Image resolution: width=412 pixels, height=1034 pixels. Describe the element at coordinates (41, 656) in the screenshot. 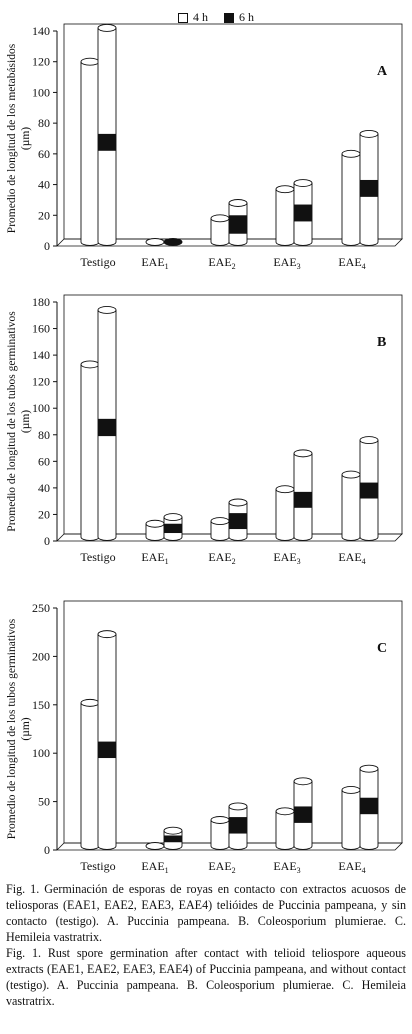

I see `y-tick-label: 200` at that location.